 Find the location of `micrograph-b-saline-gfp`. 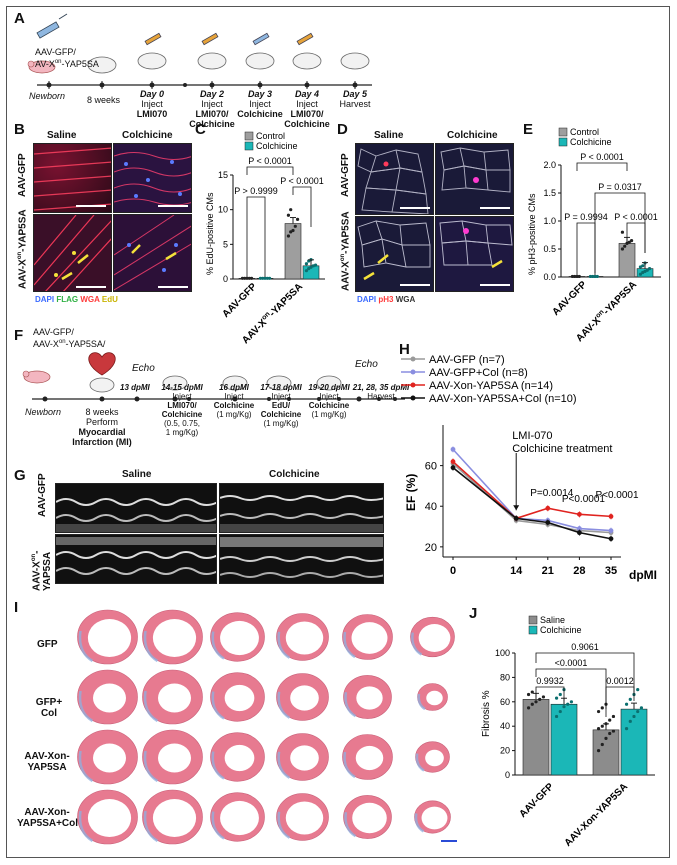

micrograph-b-saline-gfp is located at coordinates (72, 178).